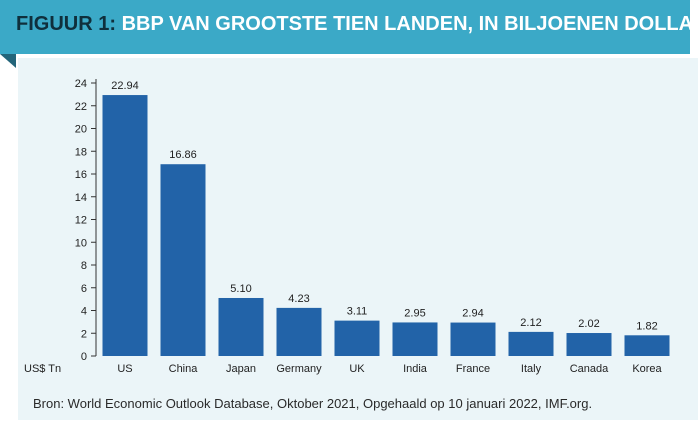 Image resolution: width=700 pixels, height=421 pixels. I want to click on bar-value-label: 5.10, so click(240, 289).